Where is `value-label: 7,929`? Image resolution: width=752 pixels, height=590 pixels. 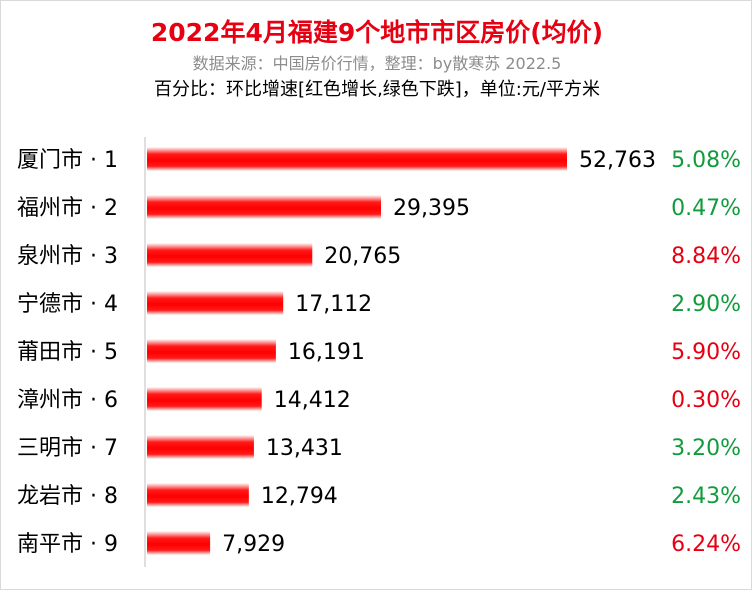
value-label: 7,929 is located at coordinates (253, 544).